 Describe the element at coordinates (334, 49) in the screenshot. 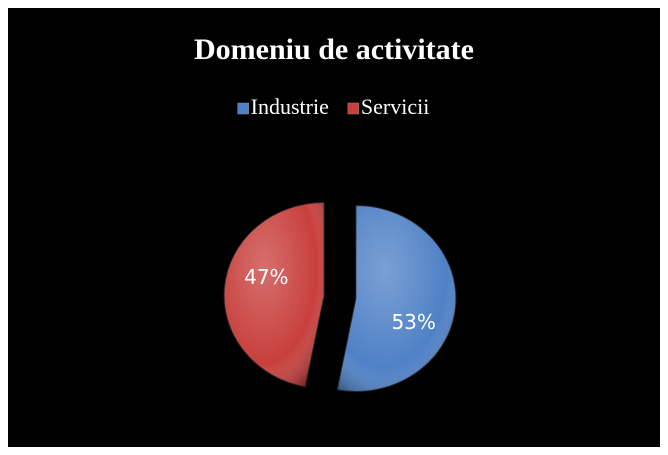

I see `chart-title: Domeniu de activitate` at that location.